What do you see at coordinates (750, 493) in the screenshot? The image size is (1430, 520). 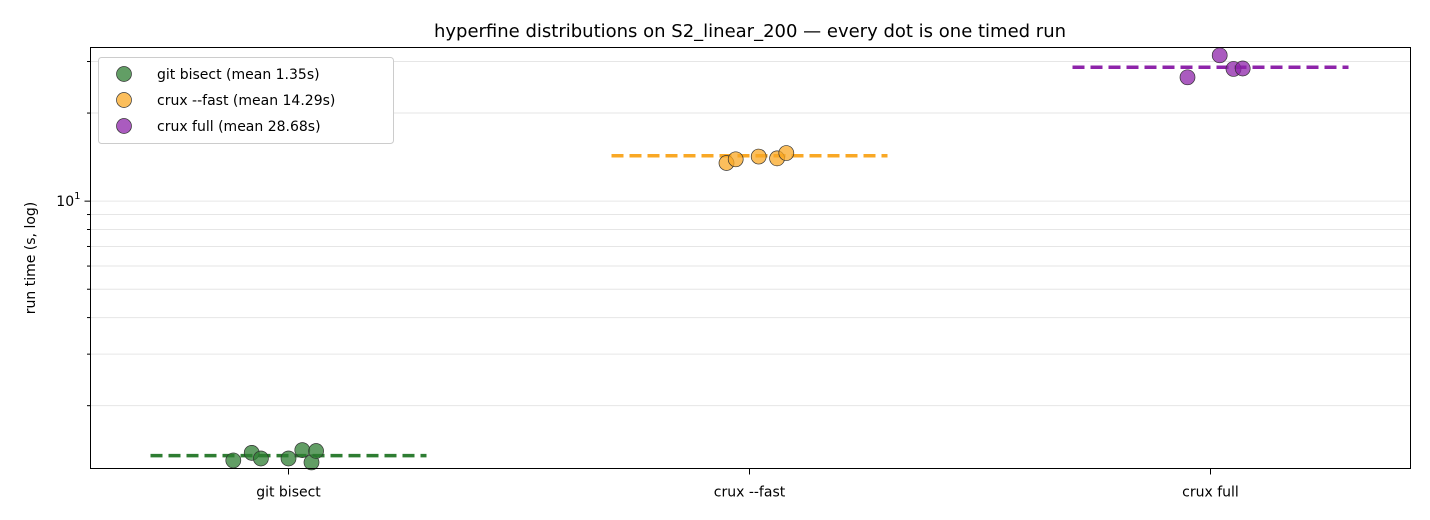 I see `x-tick-label: crux --fast` at bounding box center [750, 493].